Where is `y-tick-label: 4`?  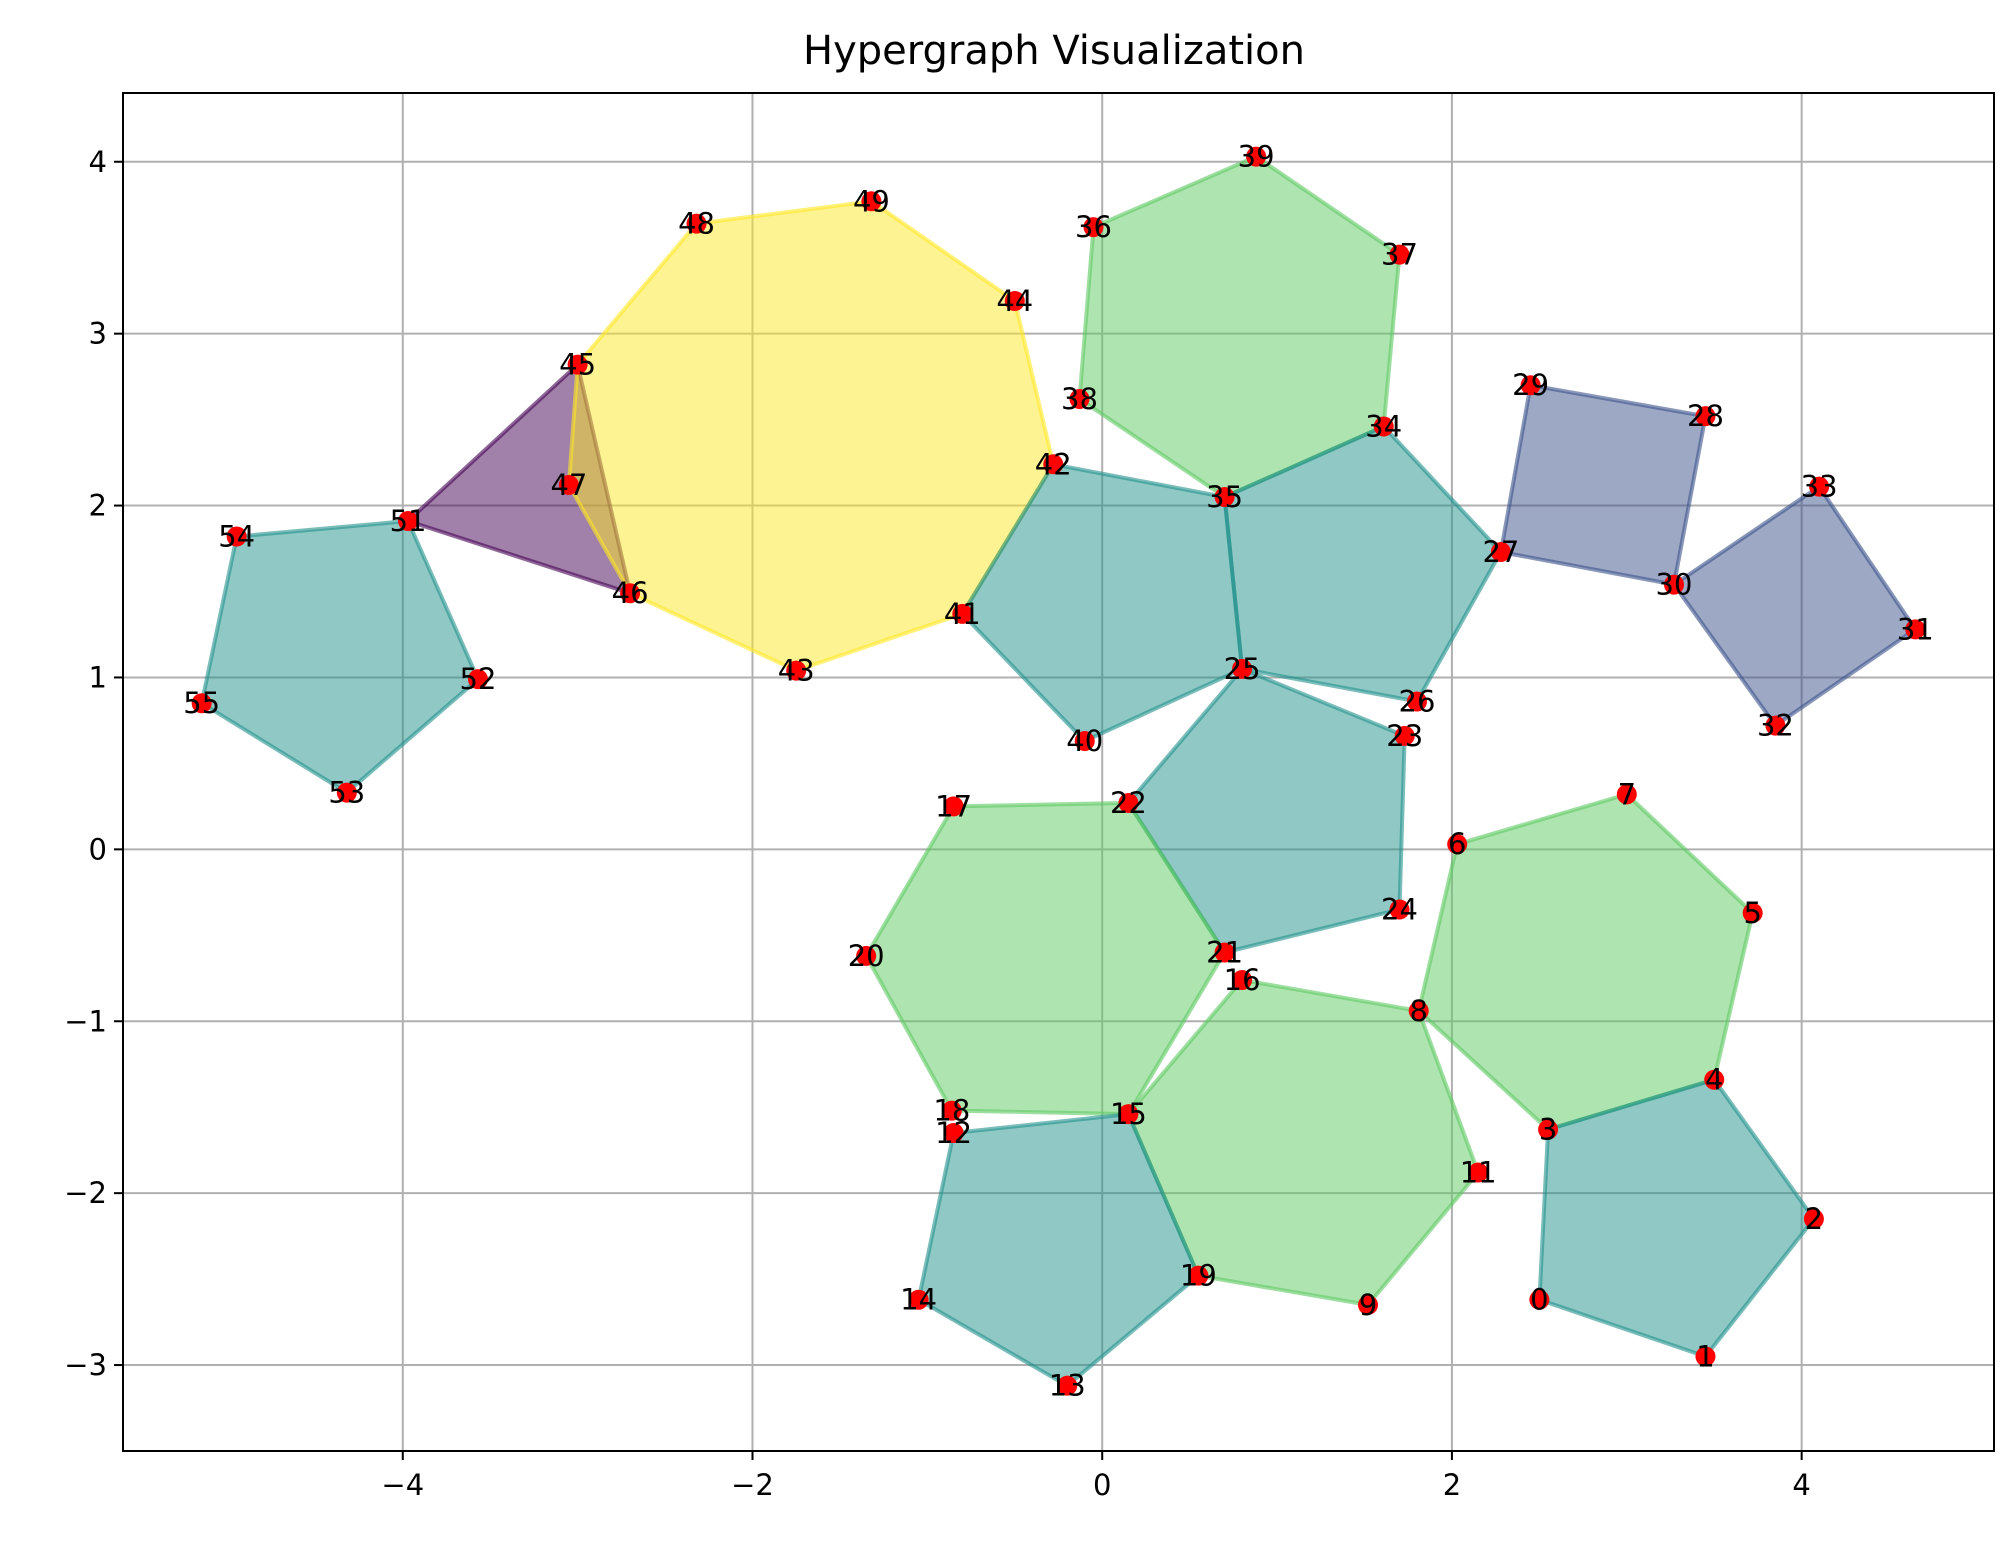 y-tick-label: 4 is located at coordinates (98, 162).